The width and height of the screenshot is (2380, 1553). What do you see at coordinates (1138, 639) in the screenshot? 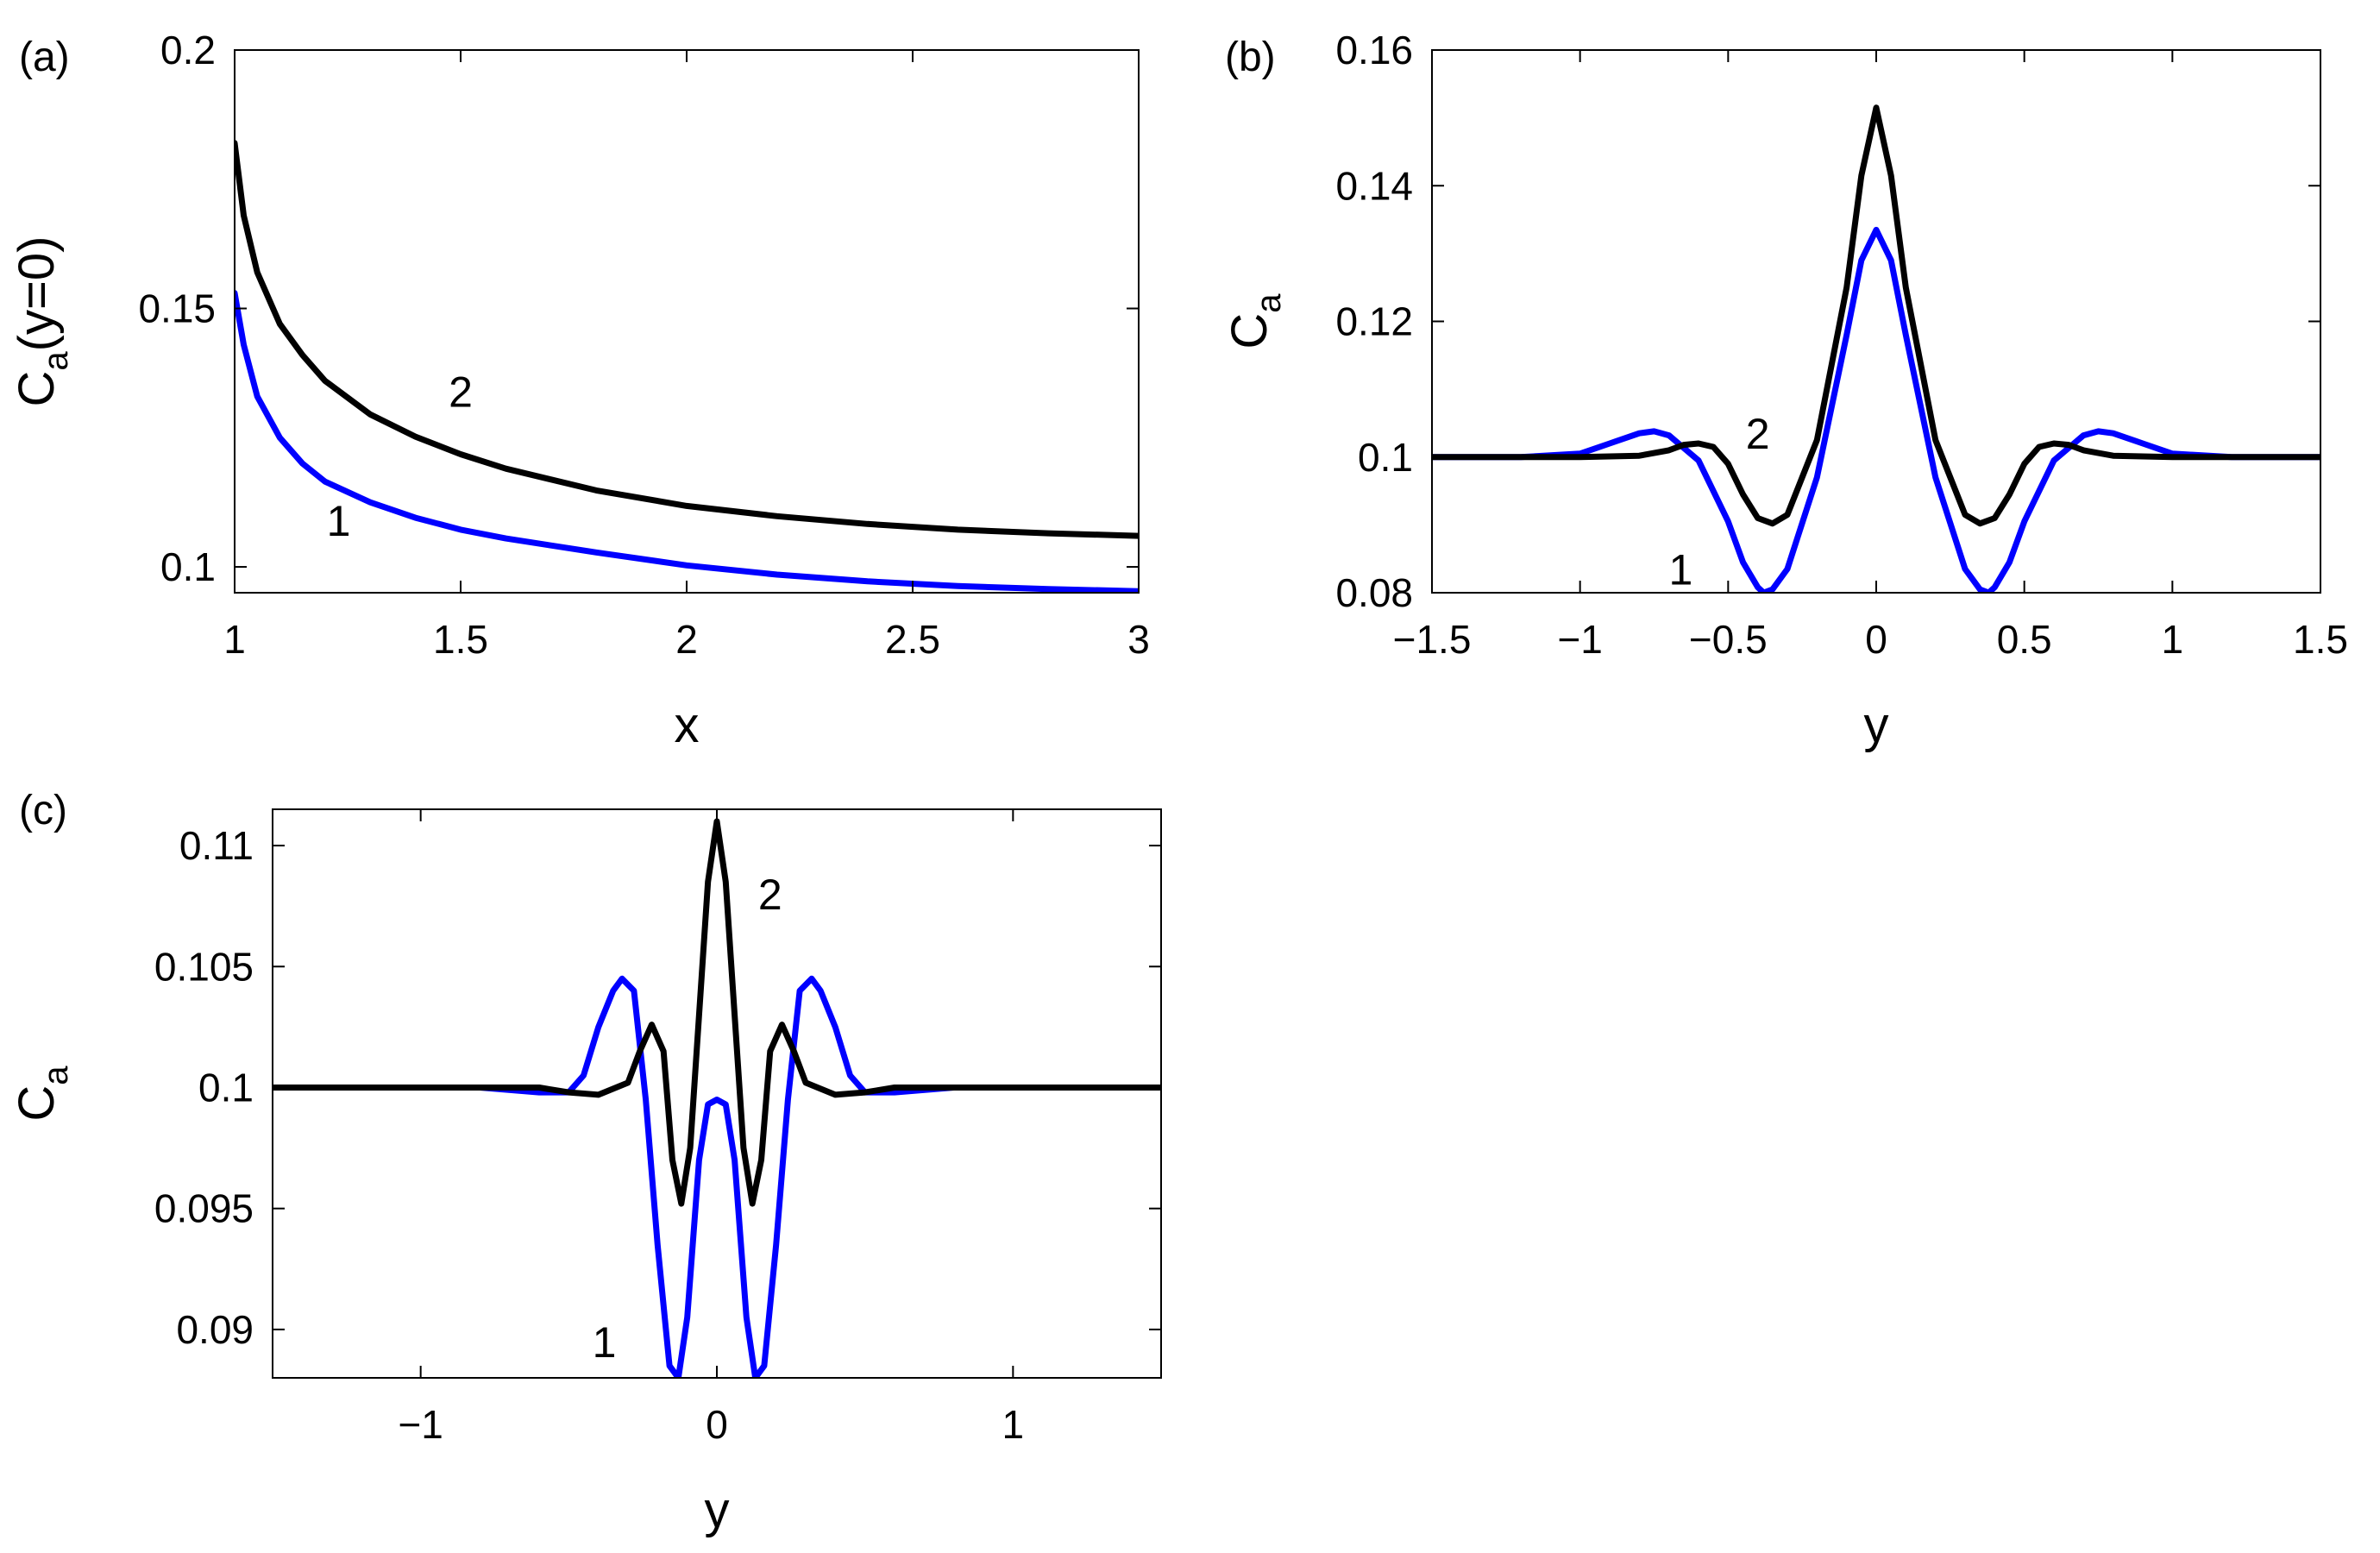
I see `x-tick-label: 3` at bounding box center [1138, 639].